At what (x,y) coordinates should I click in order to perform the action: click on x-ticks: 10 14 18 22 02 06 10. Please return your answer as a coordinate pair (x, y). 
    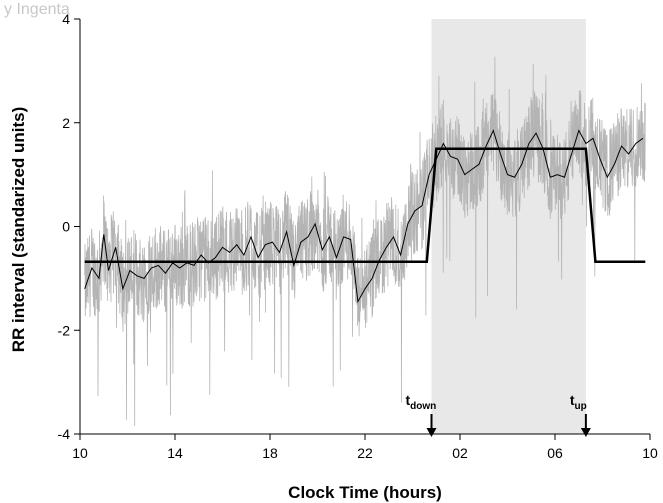
    Looking at the image, I should click on (365, 447).